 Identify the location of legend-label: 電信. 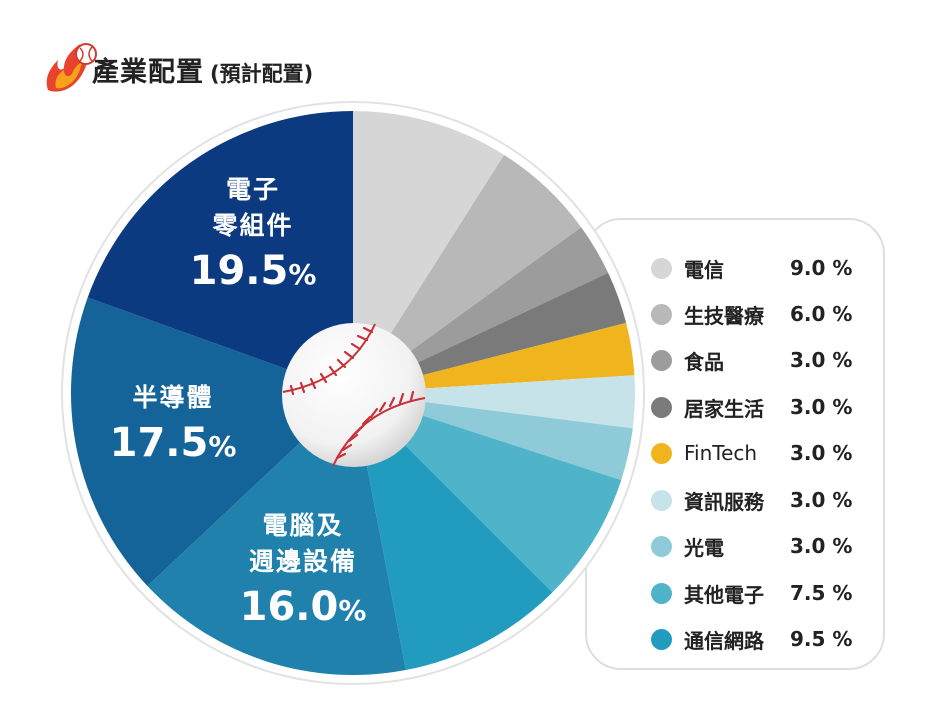
(704, 269).